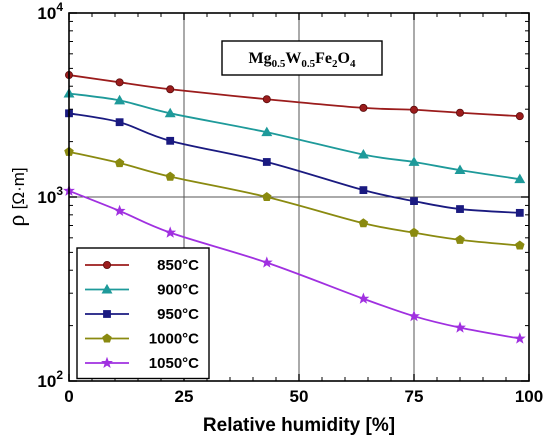 The image size is (550, 444). Describe the element at coordinates (299, 396) in the screenshot. I see `x-tick-label: 50` at that location.